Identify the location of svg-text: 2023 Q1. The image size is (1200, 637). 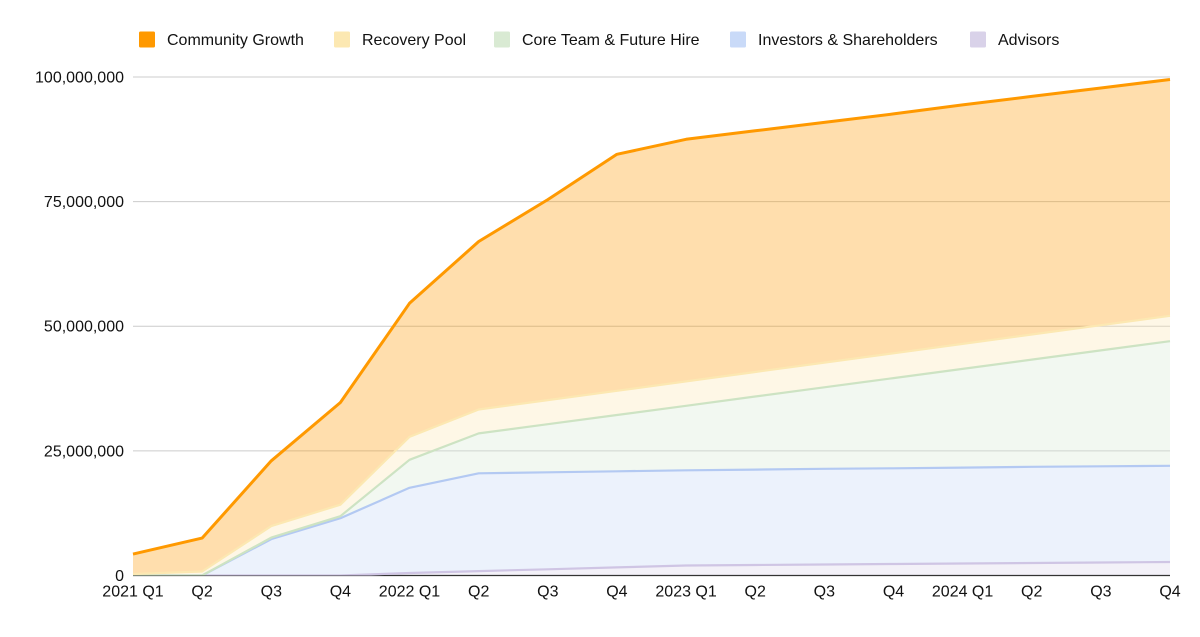
(685, 592).